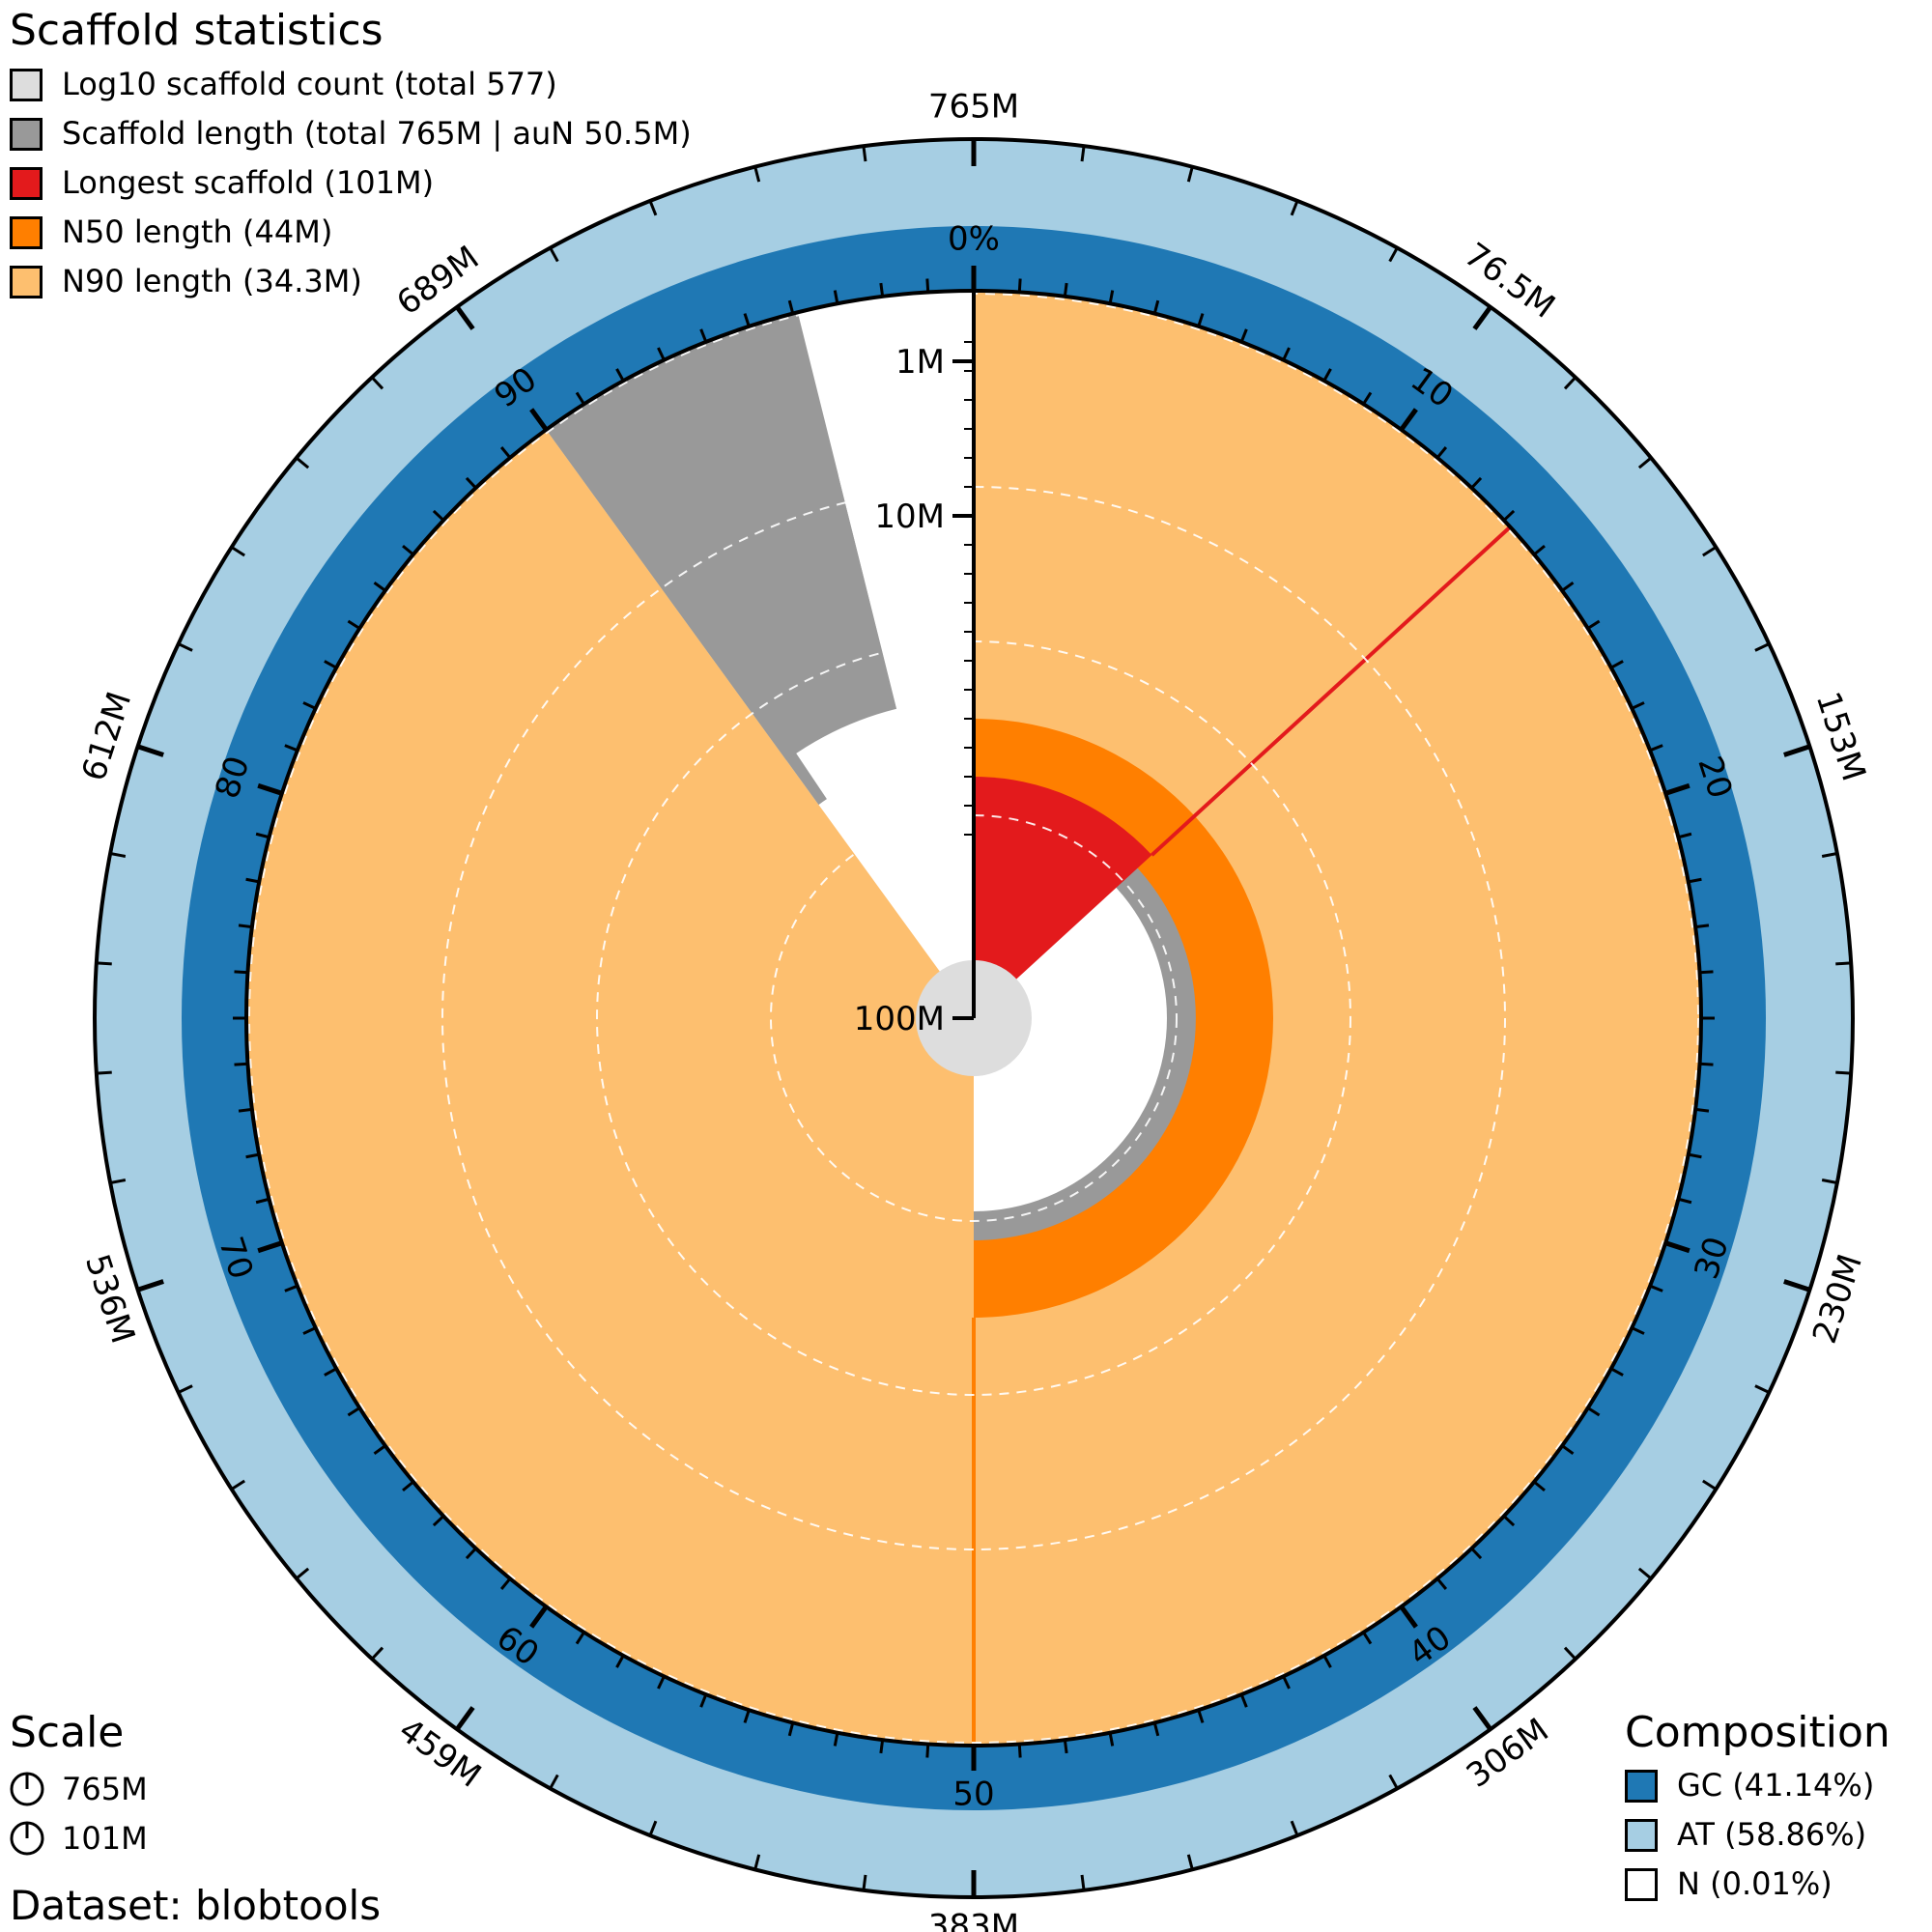 This screenshot has width=1932, height=1932. What do you see at coordinates (1641, 1835) in the screenshot?
I see `composition-item-1-swatch` at bounding box center [1641, 1835].